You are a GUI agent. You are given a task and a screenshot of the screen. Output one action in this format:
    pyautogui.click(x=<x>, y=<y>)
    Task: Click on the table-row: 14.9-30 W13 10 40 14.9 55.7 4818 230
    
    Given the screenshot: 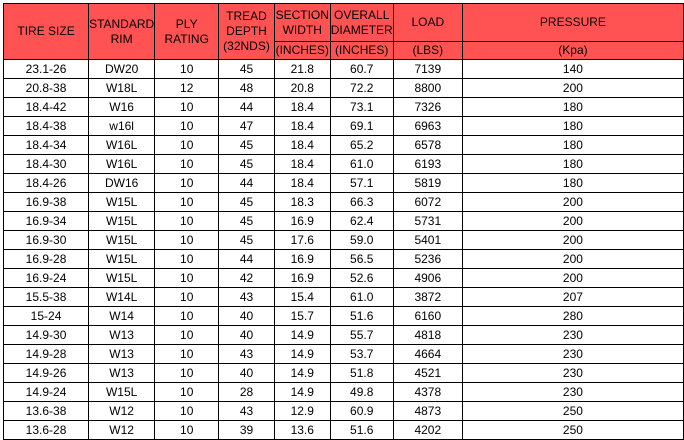 What is the action you would take?
    pyautogui.click(x=343, y=335)
    